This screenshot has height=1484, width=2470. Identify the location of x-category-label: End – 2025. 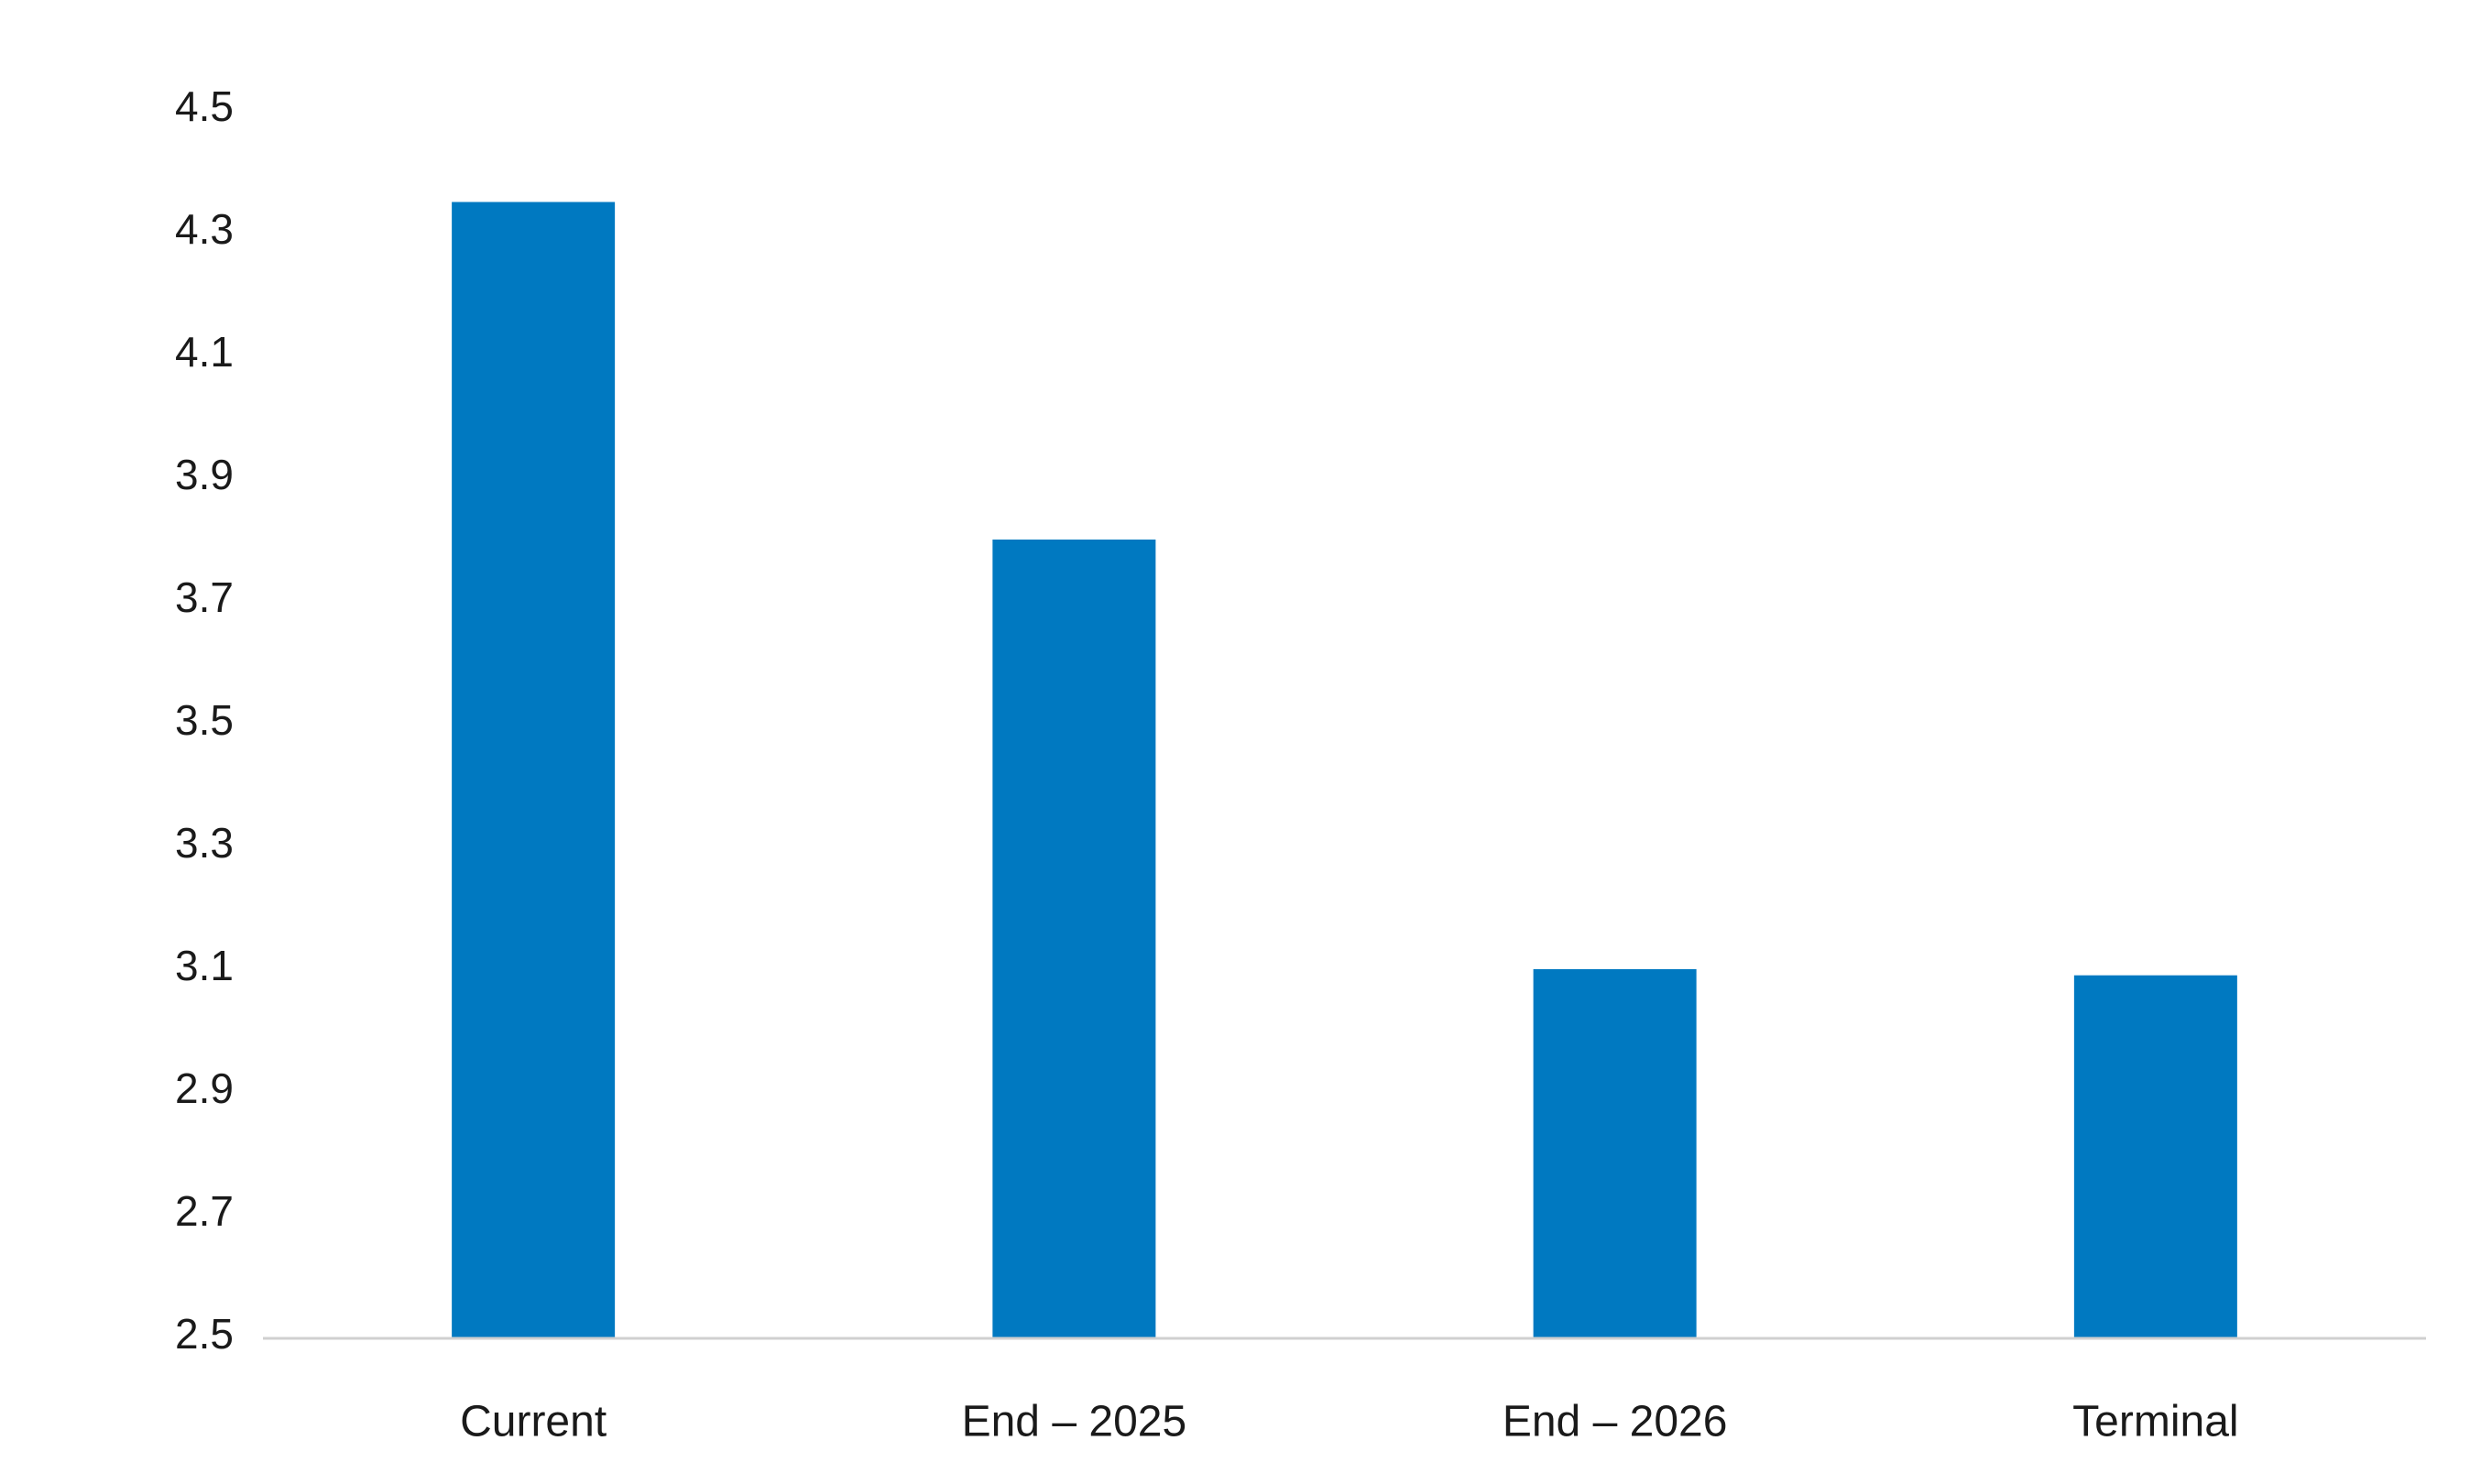
(1074, 1422).